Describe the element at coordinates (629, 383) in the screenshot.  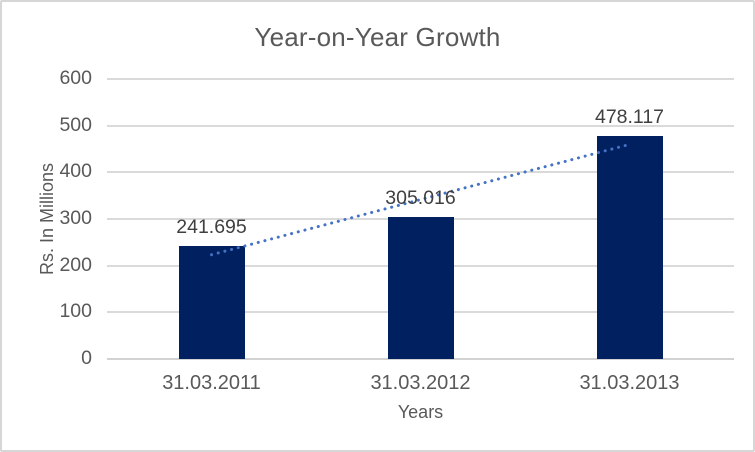
I see `x-tick-label: 31.03.2013` at that location.